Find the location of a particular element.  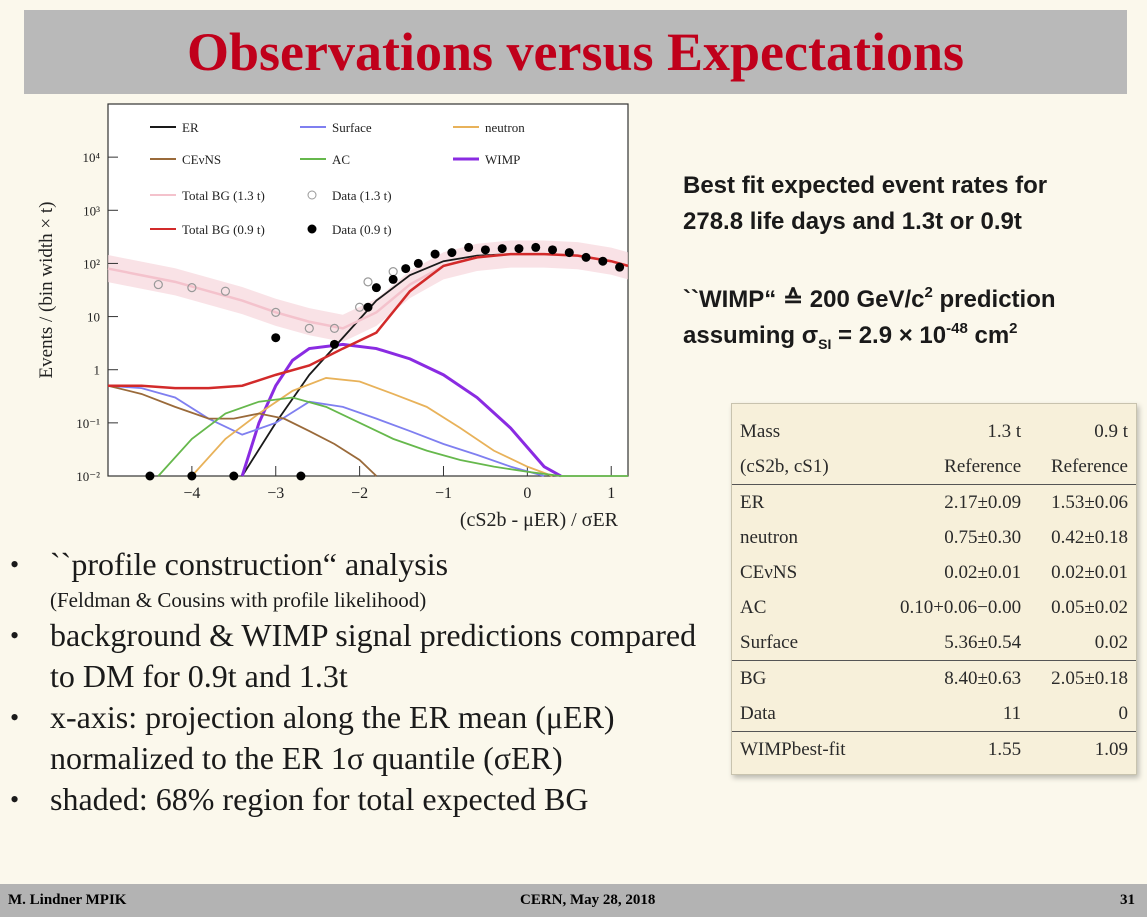

table-row-data: Data 11 0 is located at coordinates (934, 713).